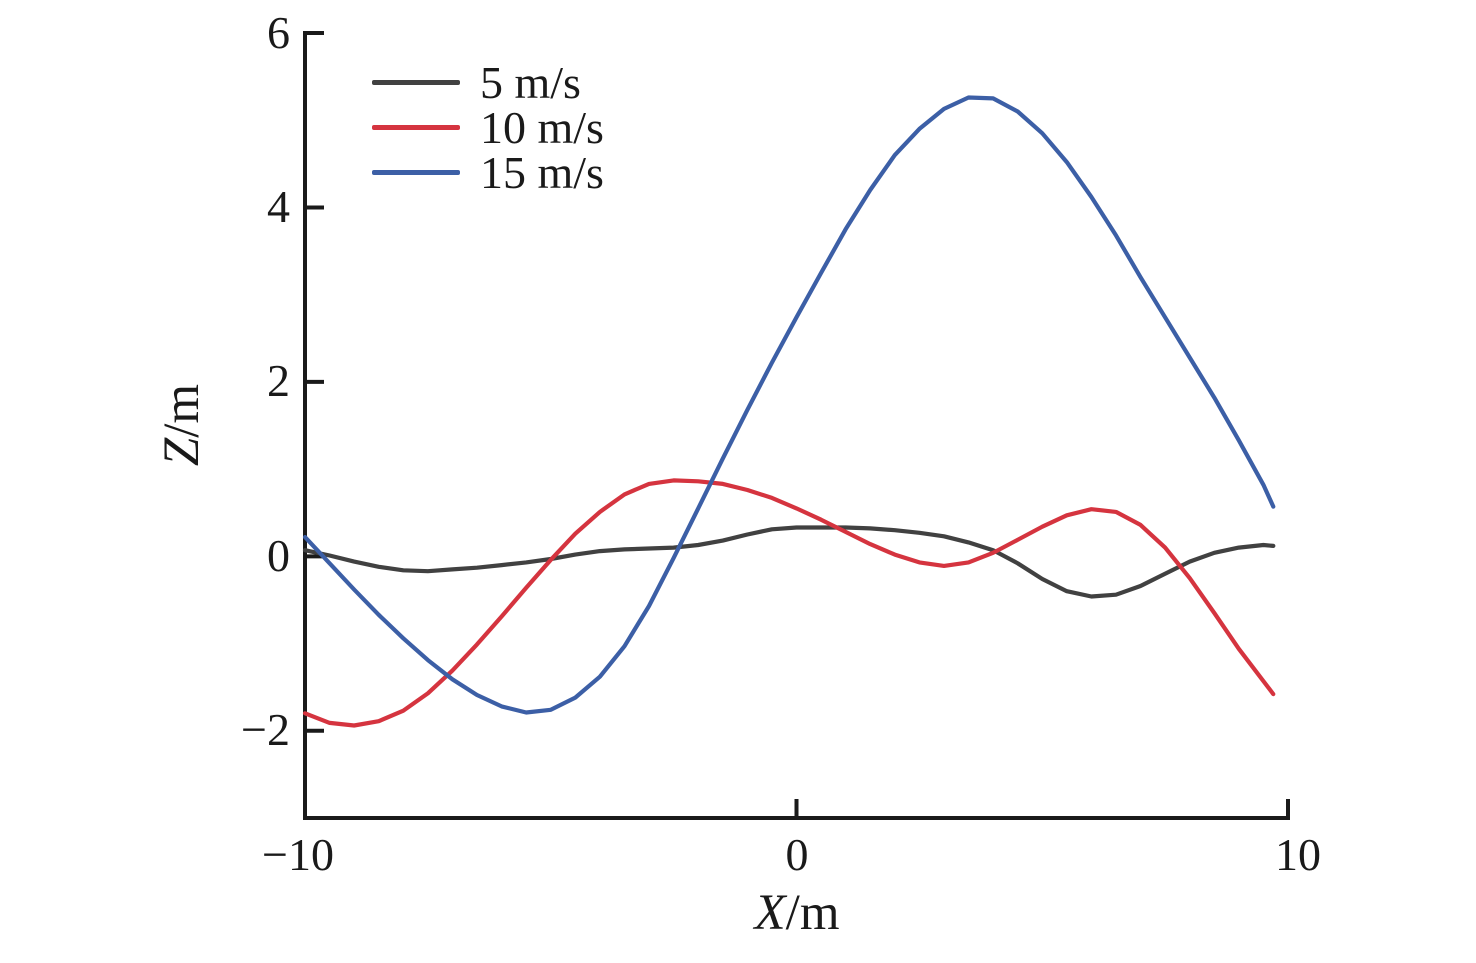  I want to click on legend-item-10ms: 10 m/s, so click(488, 127).